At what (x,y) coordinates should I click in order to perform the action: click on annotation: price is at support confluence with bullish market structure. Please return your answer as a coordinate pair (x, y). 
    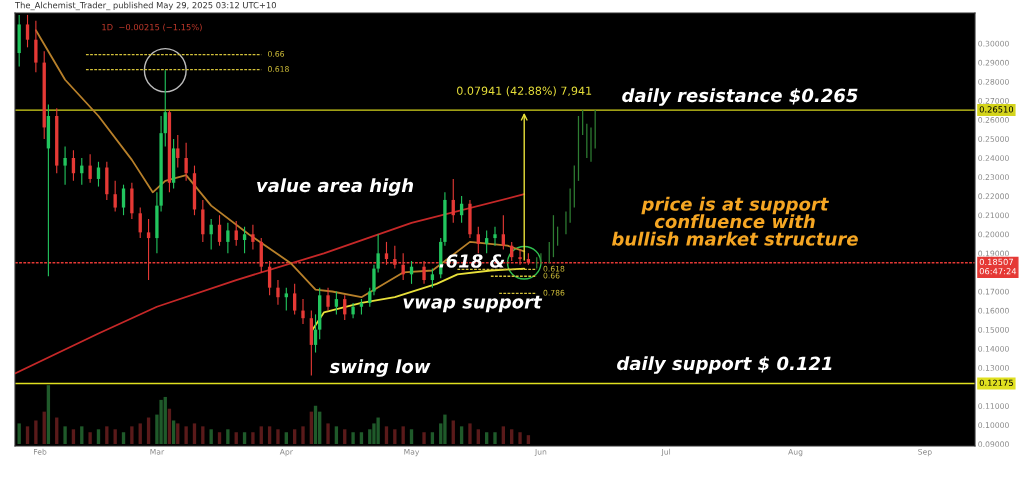
    Looking at the image, I should click on (735, 221).